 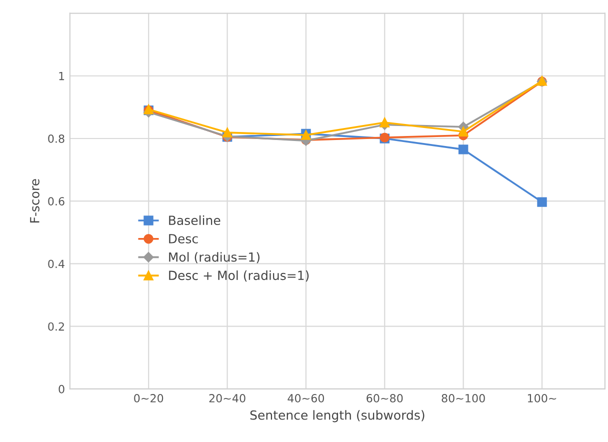 I want to click on y-tick-label: 1, so click(x=61, y=76).